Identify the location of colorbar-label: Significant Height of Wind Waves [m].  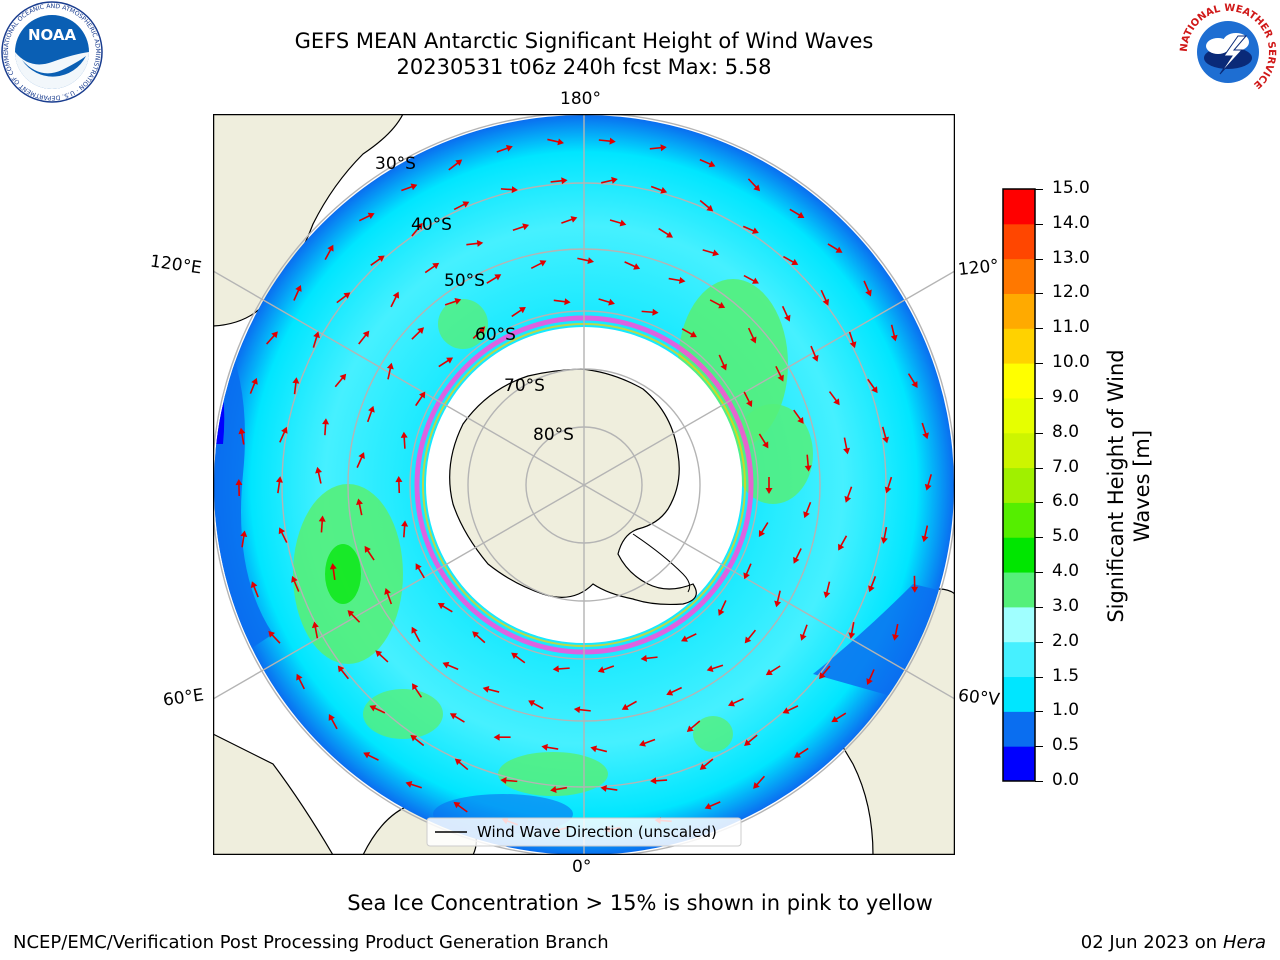
(1129, 486).